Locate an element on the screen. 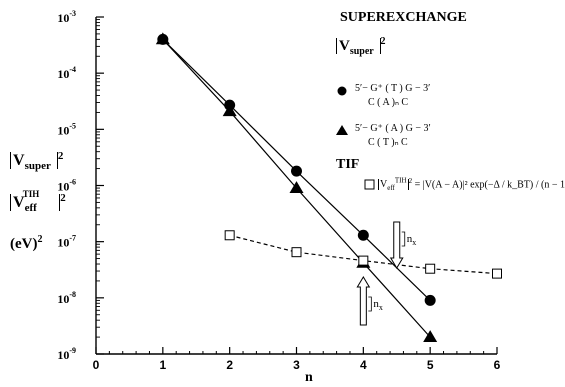 Image resolution: width=565 pixels, height=387 pixels. series-line-squares is located at coordinates (363, 254).